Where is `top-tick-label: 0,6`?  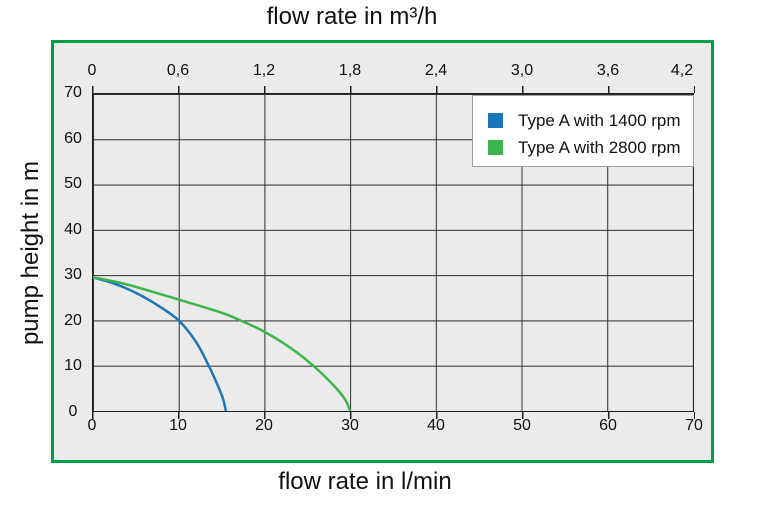
top-tick-label: 0,6 is located at coordinates (178, 70).